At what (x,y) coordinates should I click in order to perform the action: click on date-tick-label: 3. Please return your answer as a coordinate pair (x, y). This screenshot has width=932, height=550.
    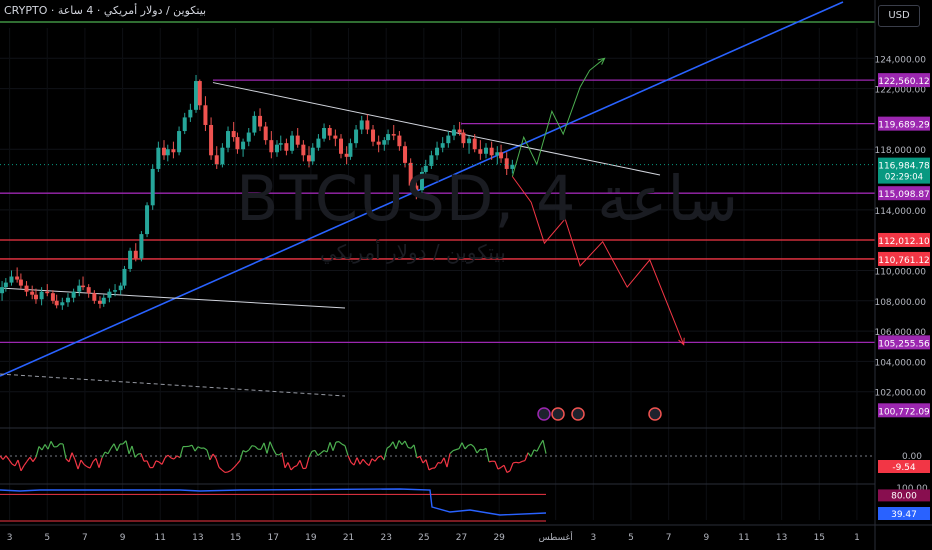
    Looking at the image, I should click on (593, 538).